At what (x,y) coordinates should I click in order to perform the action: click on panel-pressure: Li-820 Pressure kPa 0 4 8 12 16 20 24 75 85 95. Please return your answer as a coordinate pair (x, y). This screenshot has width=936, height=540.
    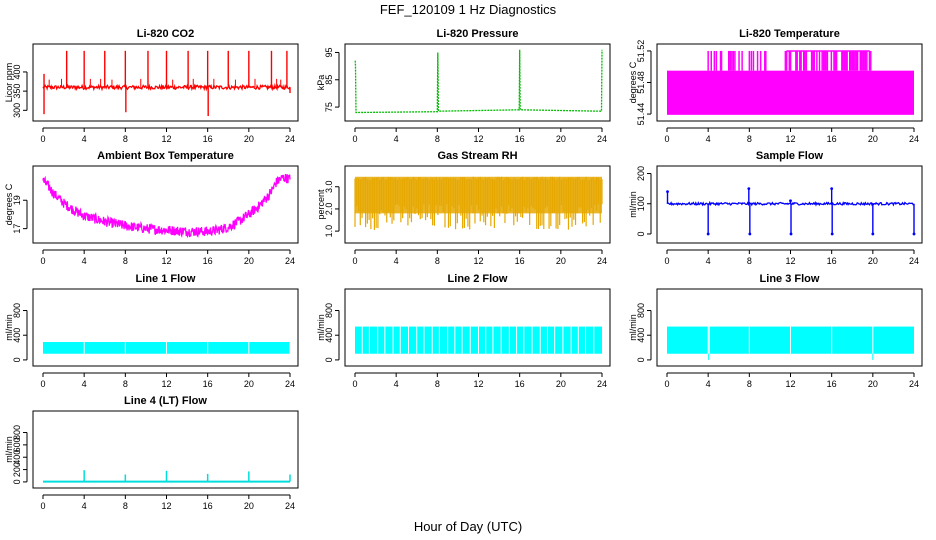
    Looking at the image, I should click on (463, 86).